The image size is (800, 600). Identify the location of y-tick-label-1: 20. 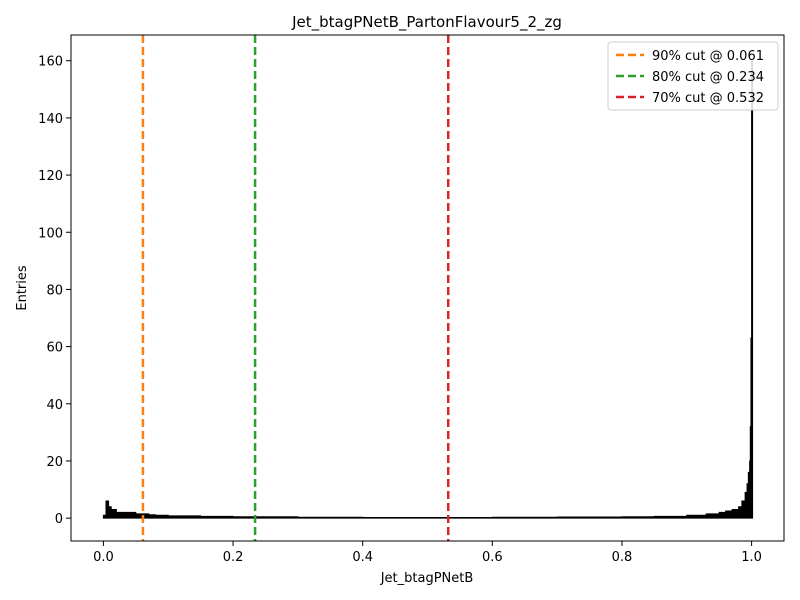
(54, 462).